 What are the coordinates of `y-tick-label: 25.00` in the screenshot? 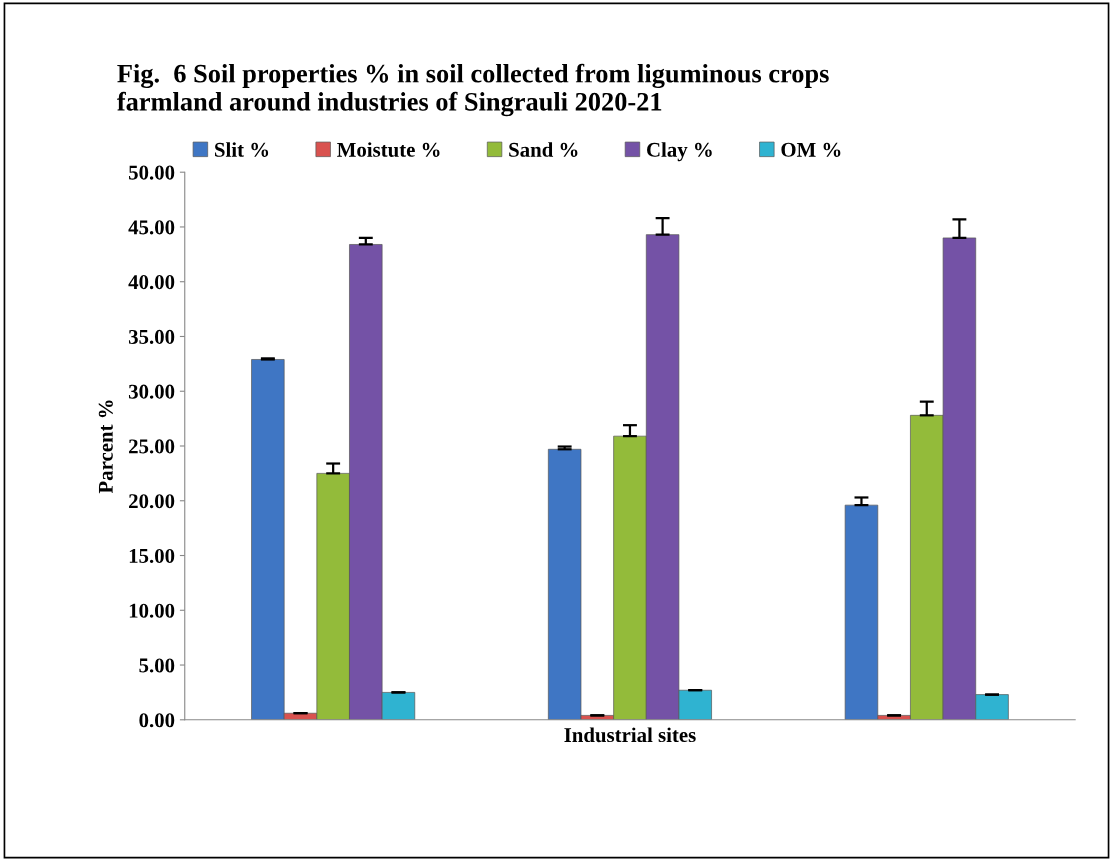 It's located at (152, 446).